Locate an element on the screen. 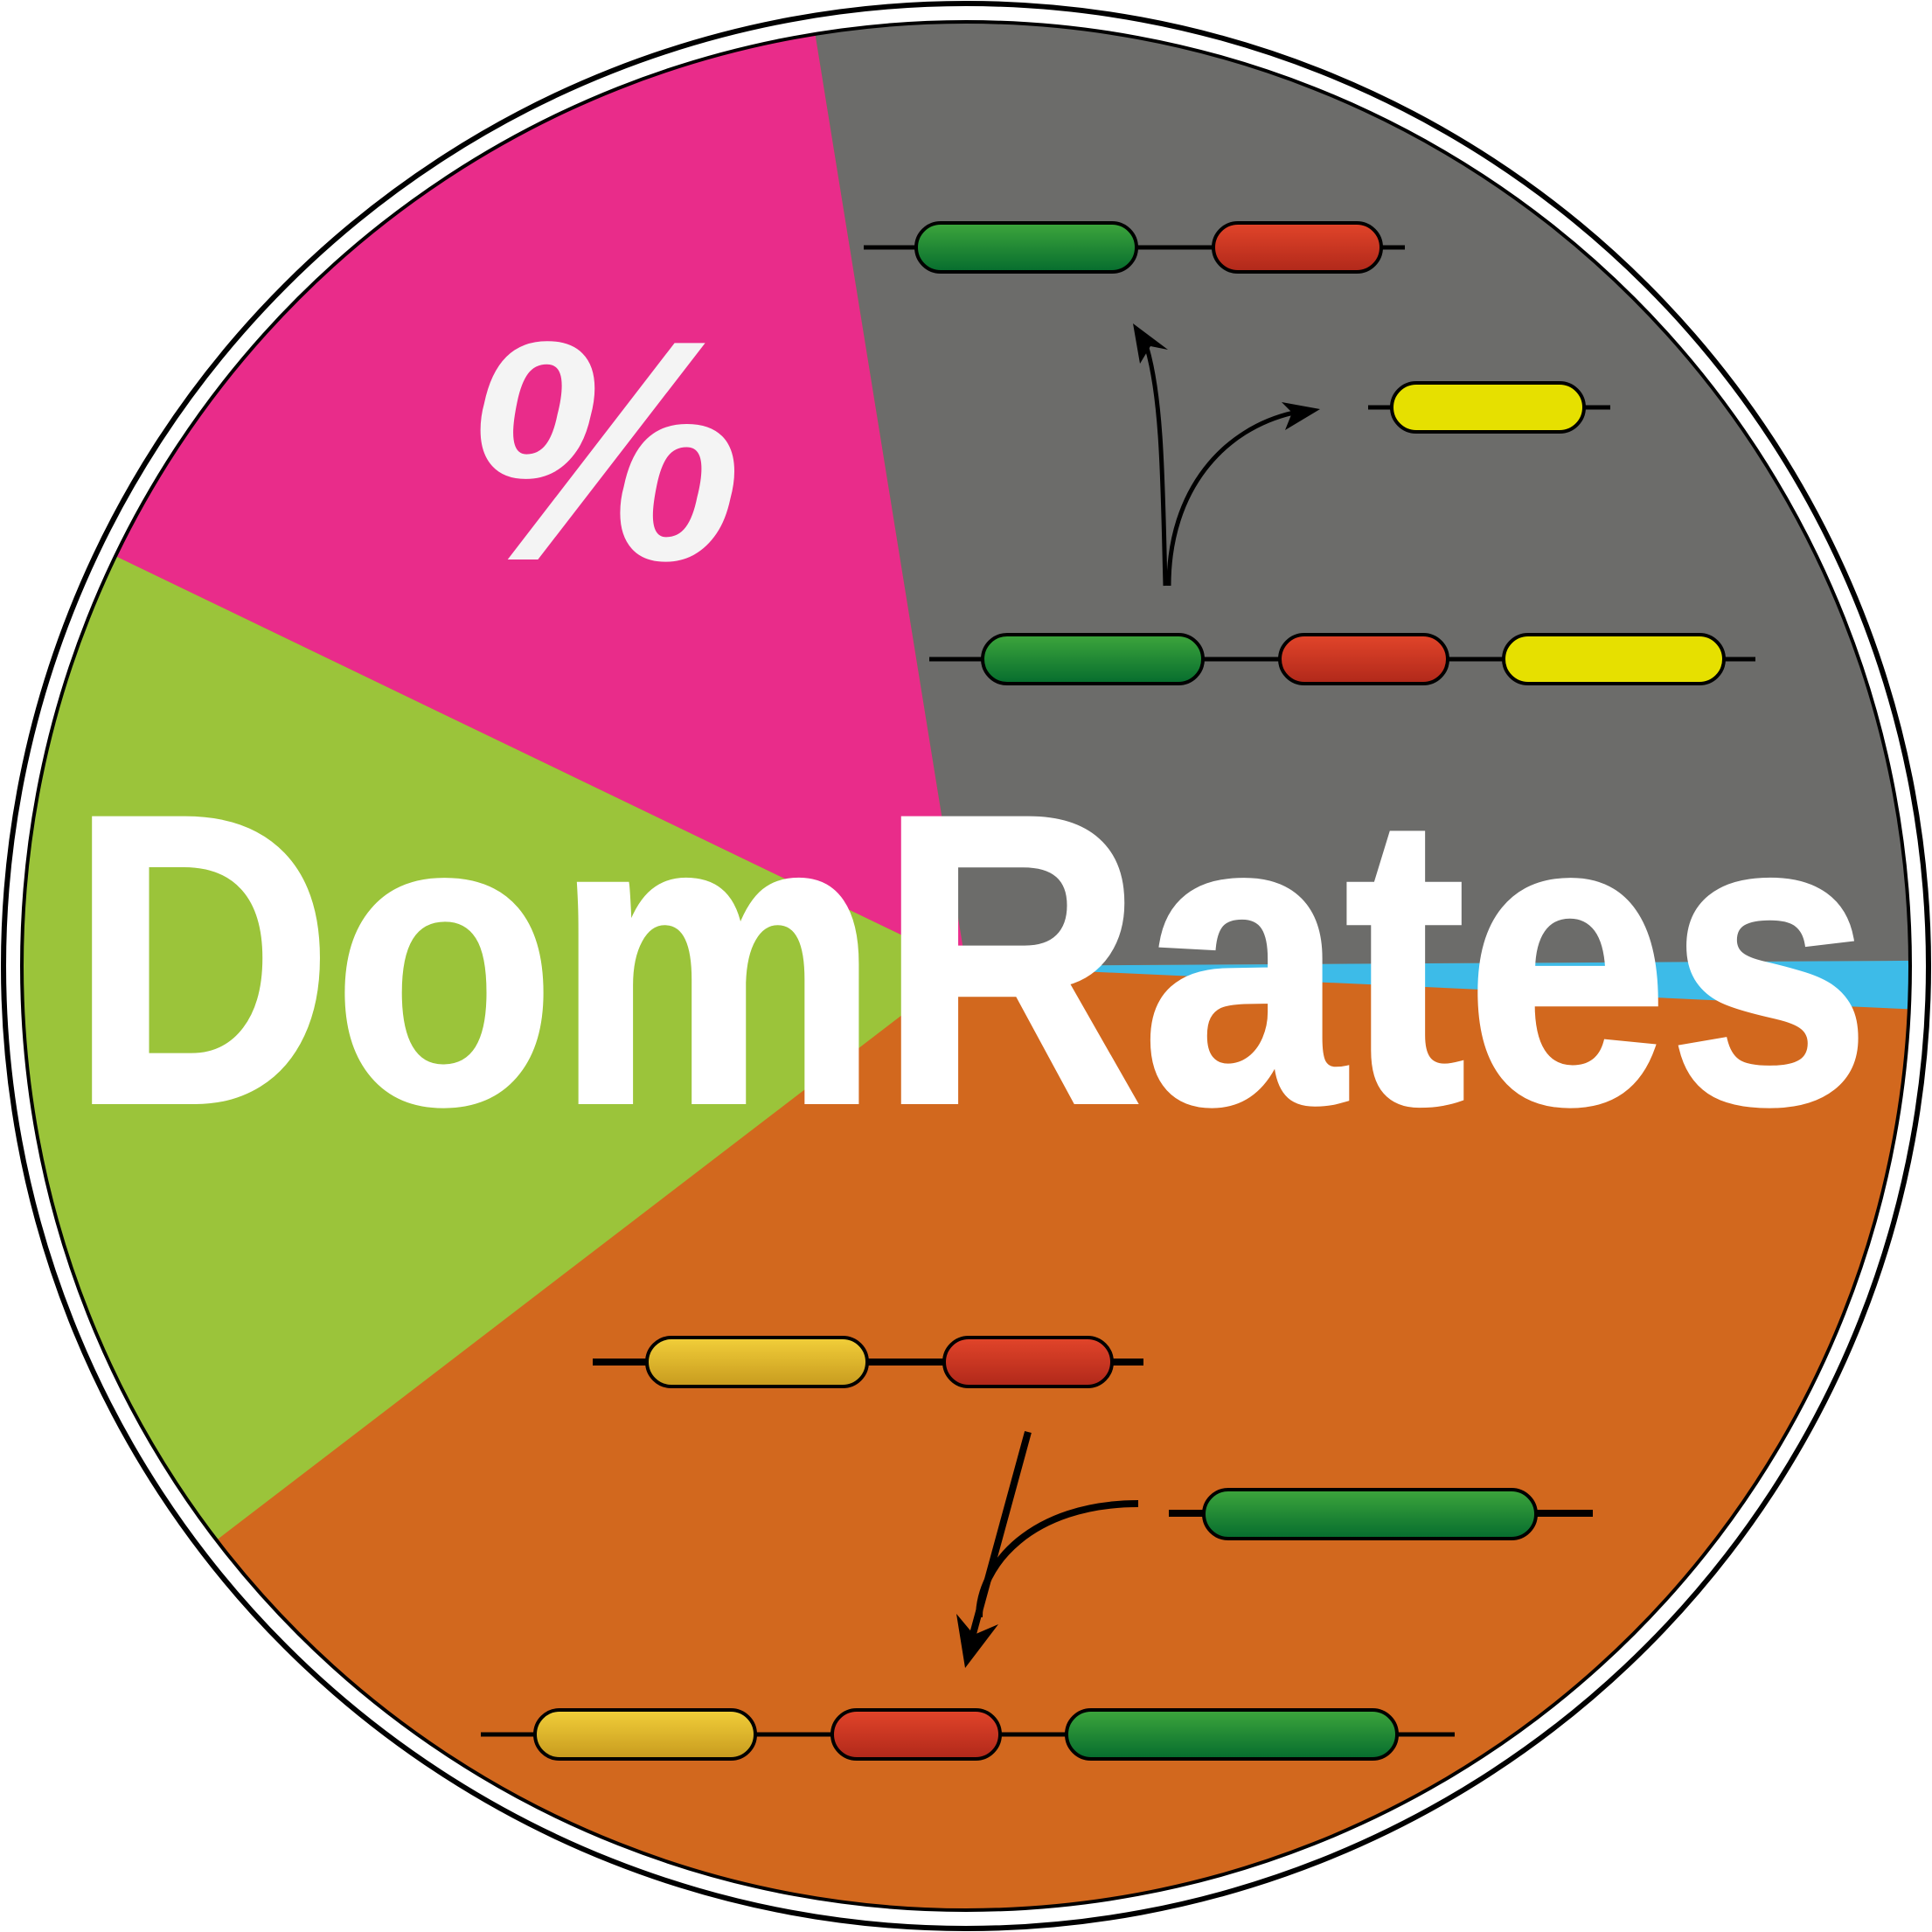 The width and height of the screenshot is (1932, 1932). percent-symbol: % is located at coordinates (603, 451).